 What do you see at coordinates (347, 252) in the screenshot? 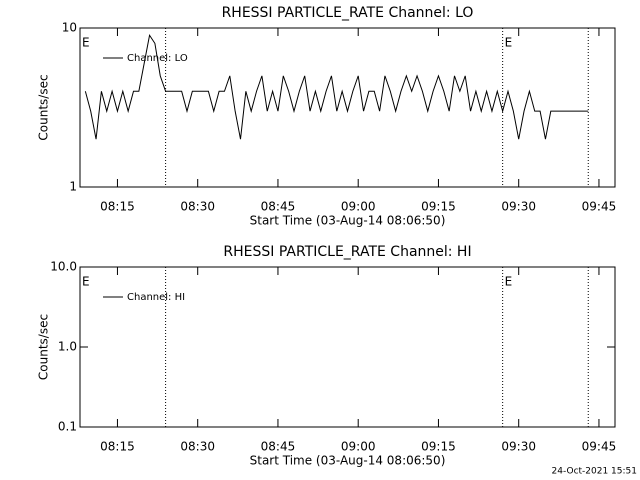
I see `chart-title: RHESSI PARTICLE_RATE Channel: HI` at bounding box center [347, 252].